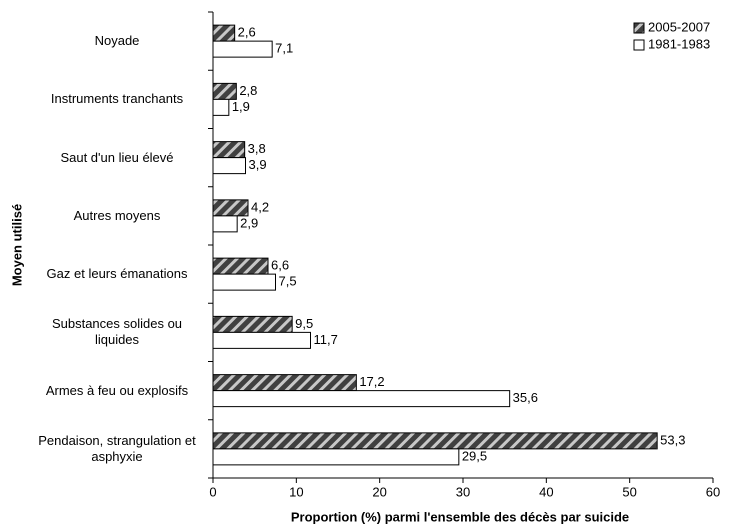  What do you see at coordinates (117, 332) in the screenshot?
I see `y-tick-label: Substances solides ou liquides` at bounding box center [117, 332].